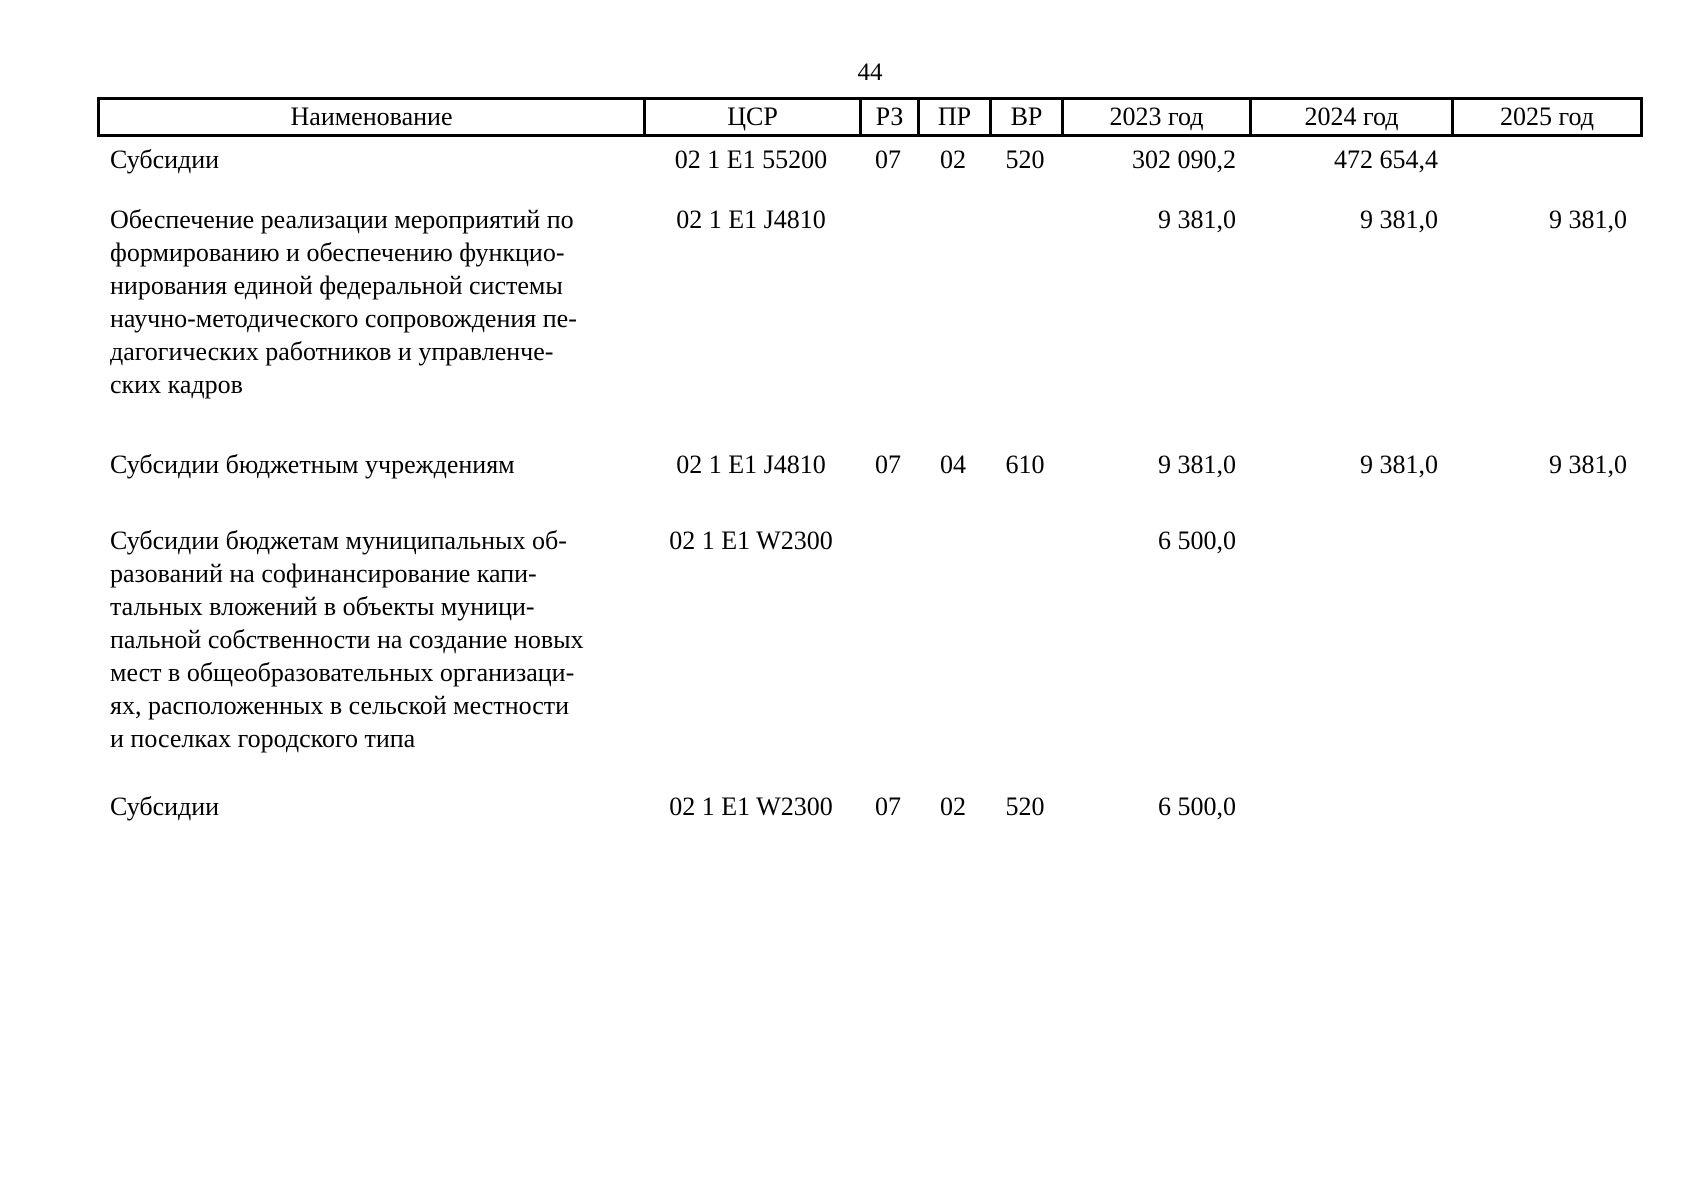 This screenshot has width=1697, height=1200. Describe the element at coordinates (338, 540) in the screenshot. I see `name-line: Субсидии бюджетам муниципальных об-` at that location.